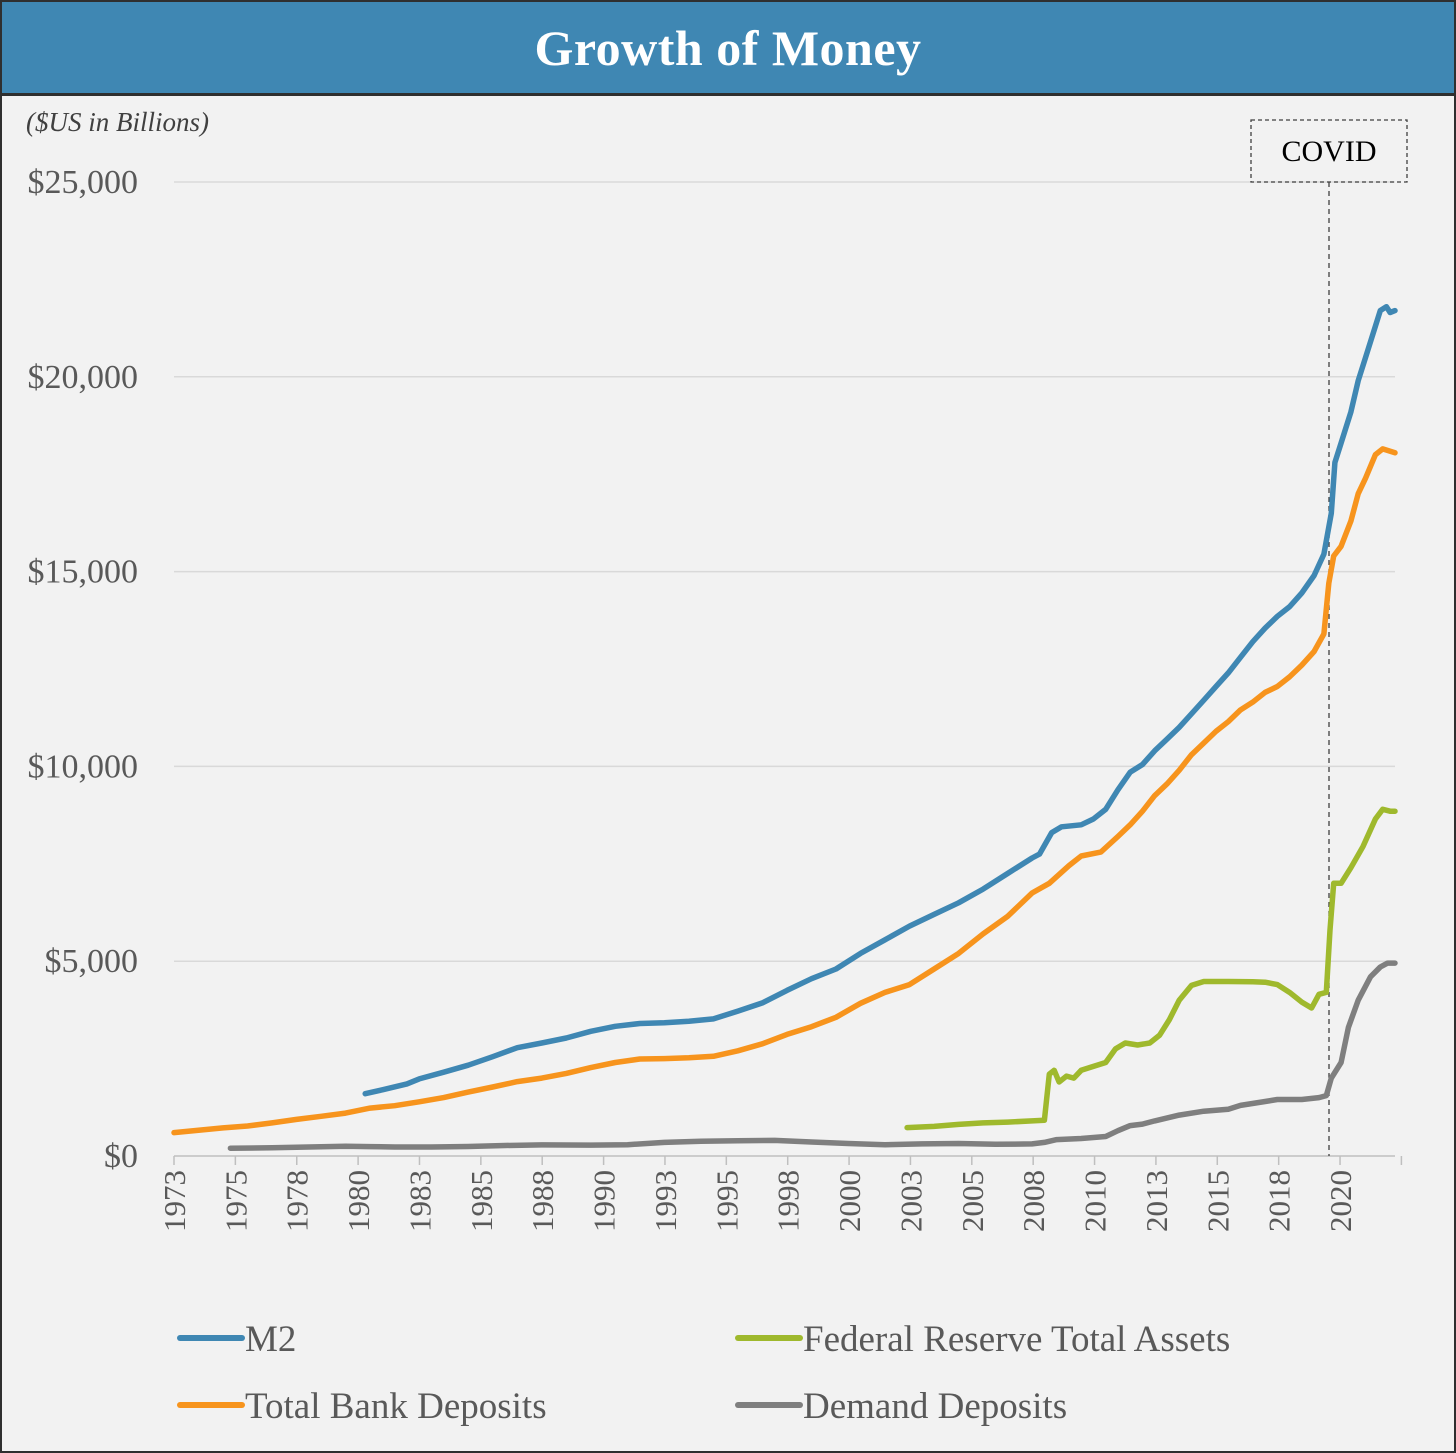  What do you see at coordinates (1016, 1339) in the screenshot?
I see `legend-label-federal-reserve-total-assets: Federal Reserve Total Assets` at bounding box center [1016, 1339].